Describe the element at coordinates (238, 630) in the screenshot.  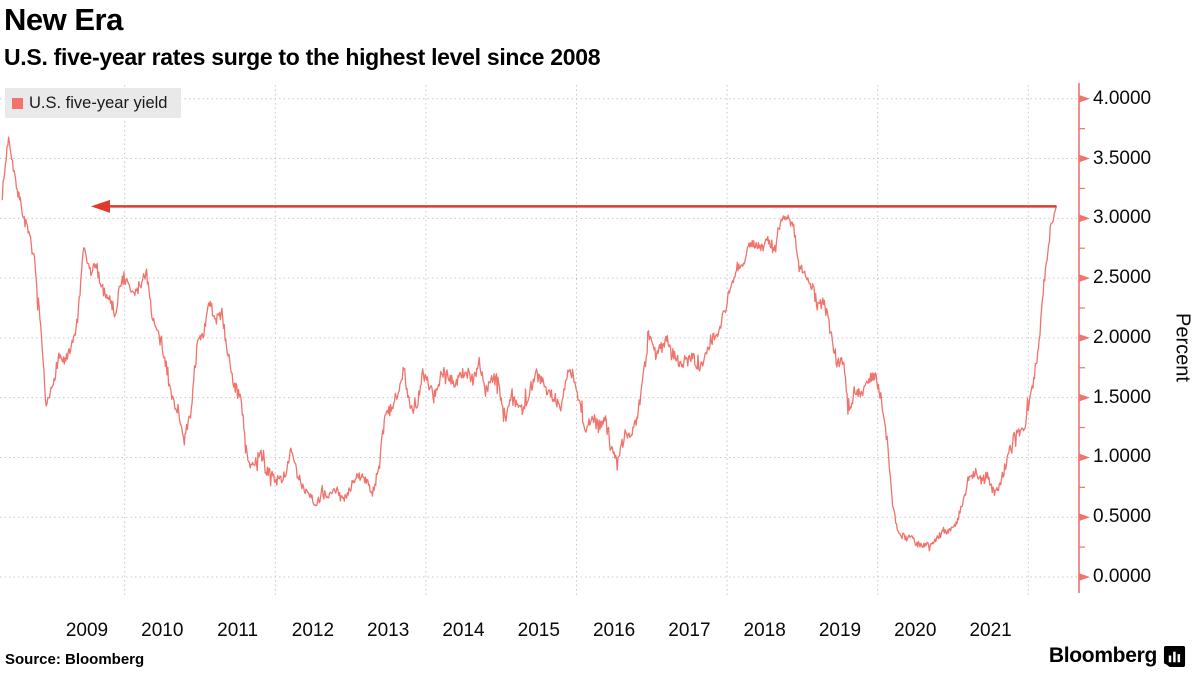
I see `x-tick-label: 2011` at that location.